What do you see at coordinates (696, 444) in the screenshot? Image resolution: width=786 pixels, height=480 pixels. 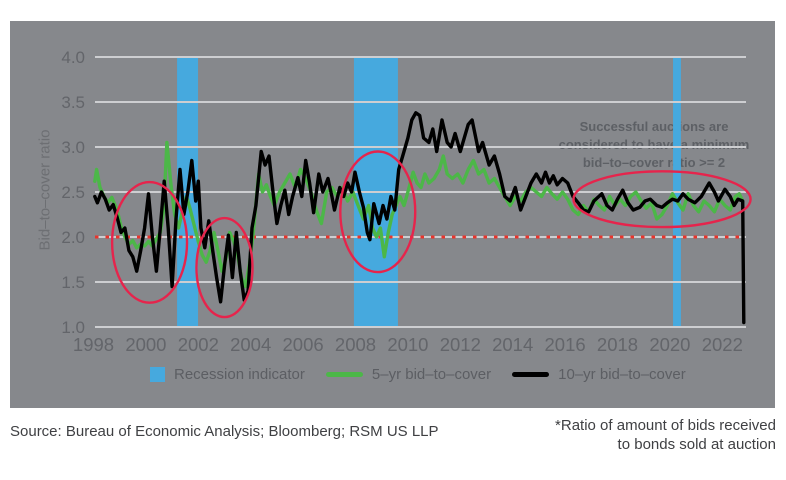 I see `footnote-line: to bonds sold at auction` at bounding box center [696, 444].